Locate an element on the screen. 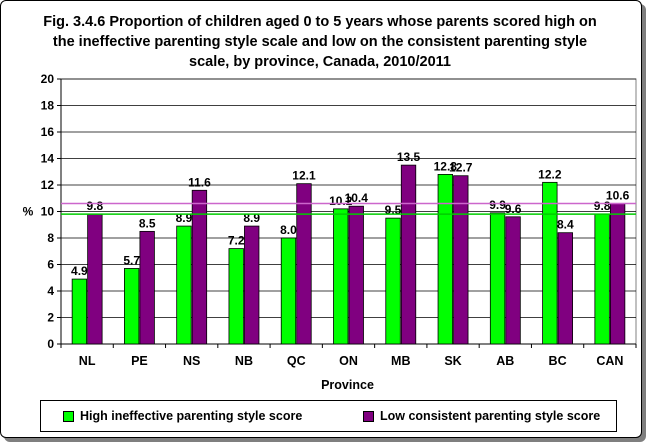 The image size is (648, 443). data-label-series-2-MB: 13.5 is located at coordinates (409, 157).